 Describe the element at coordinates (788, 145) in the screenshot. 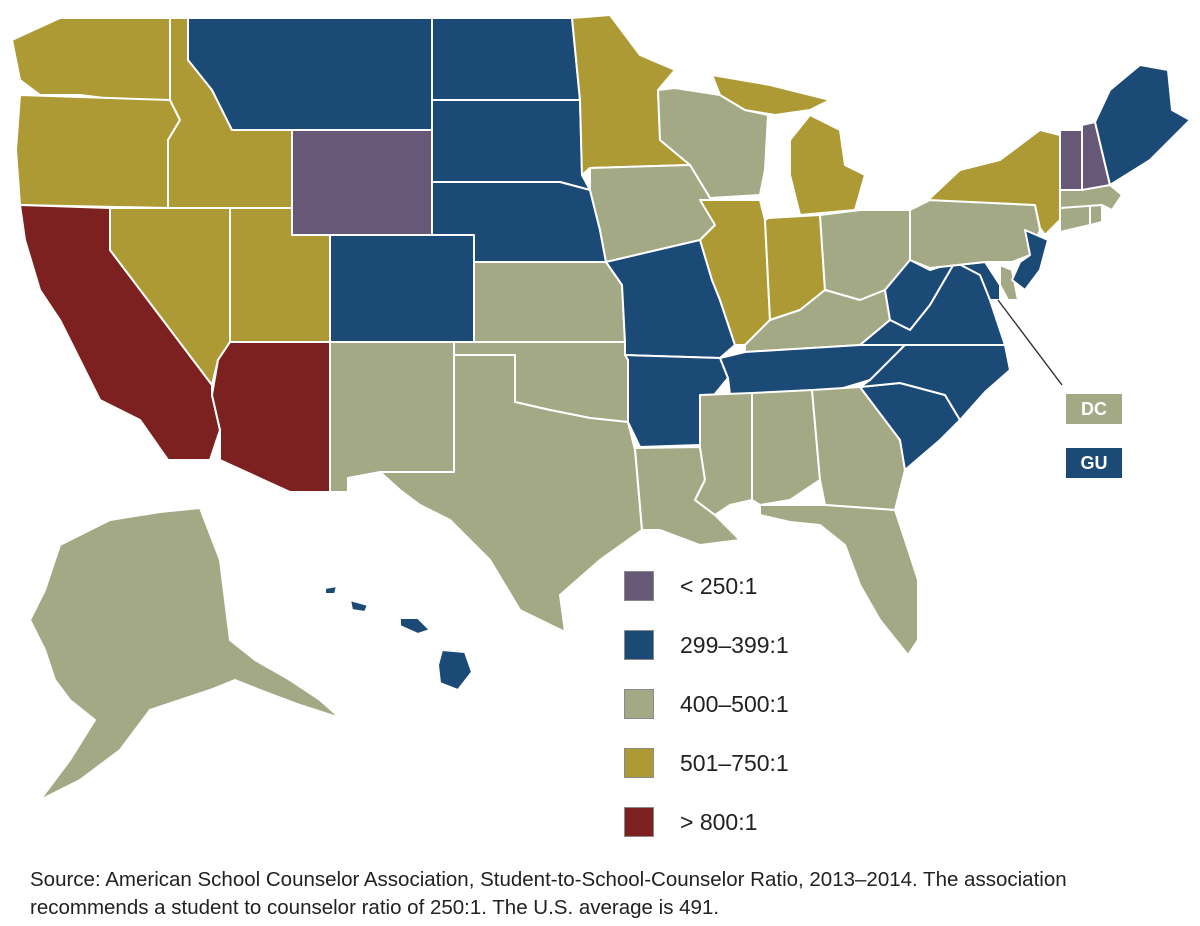

I see `state-michigan` at that location.